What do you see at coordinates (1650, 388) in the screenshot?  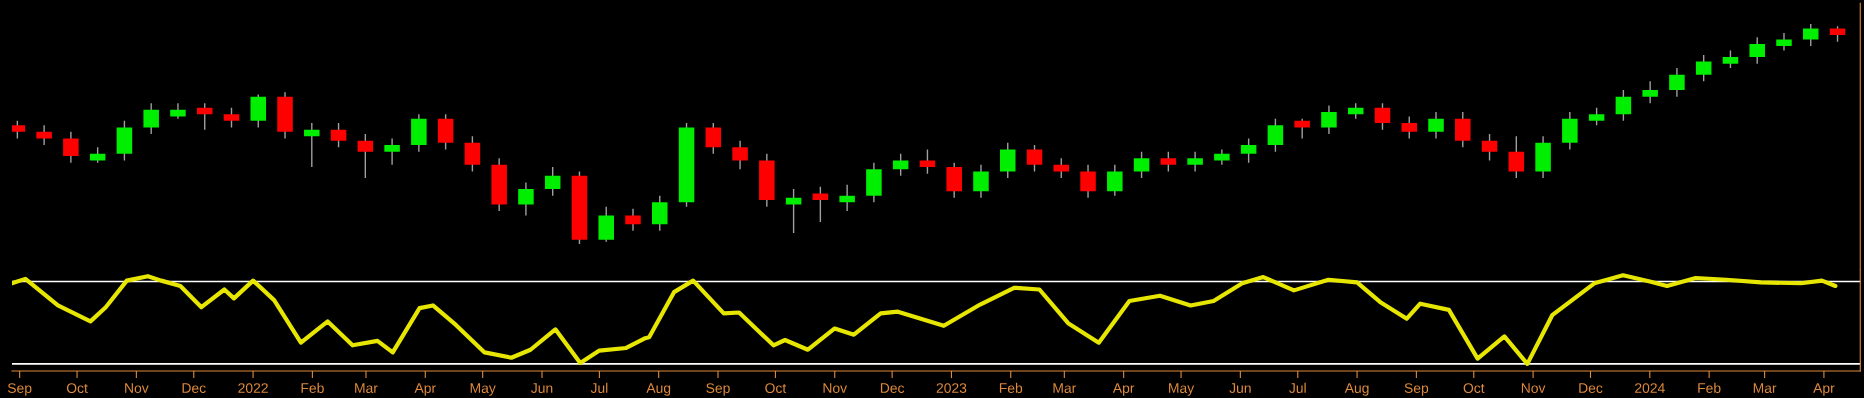 I see `x-tick-label: 2024` at bounding box center [1650, 388].